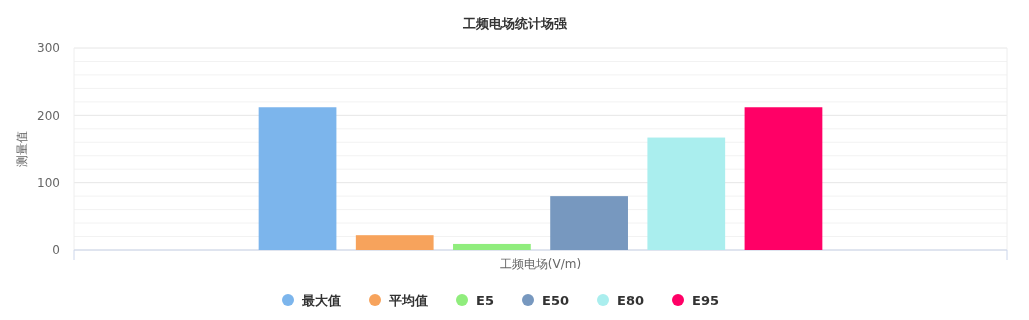 The image size is (1029, 320). What do you see at coordinates (630, 300) in the screenshot?
I see `legend-label: E80` at bounding box center [630, 300].